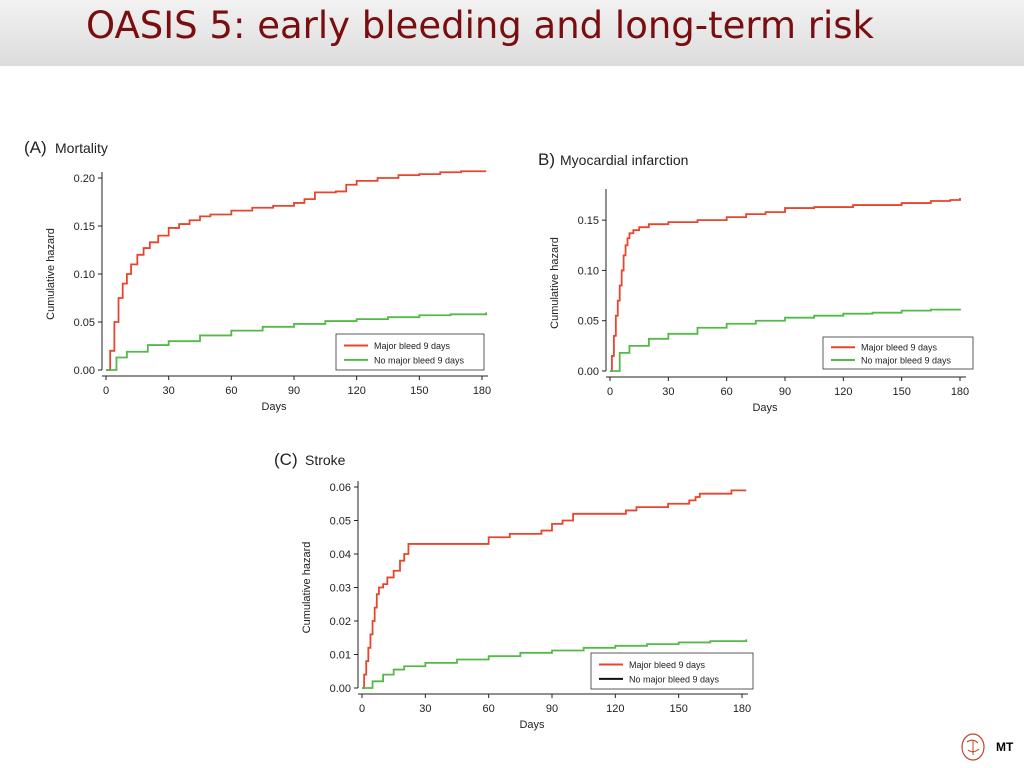  Describe the element at coordinates (35, 147) in the screenshot. I see `panel-letter: (A)` at that location.